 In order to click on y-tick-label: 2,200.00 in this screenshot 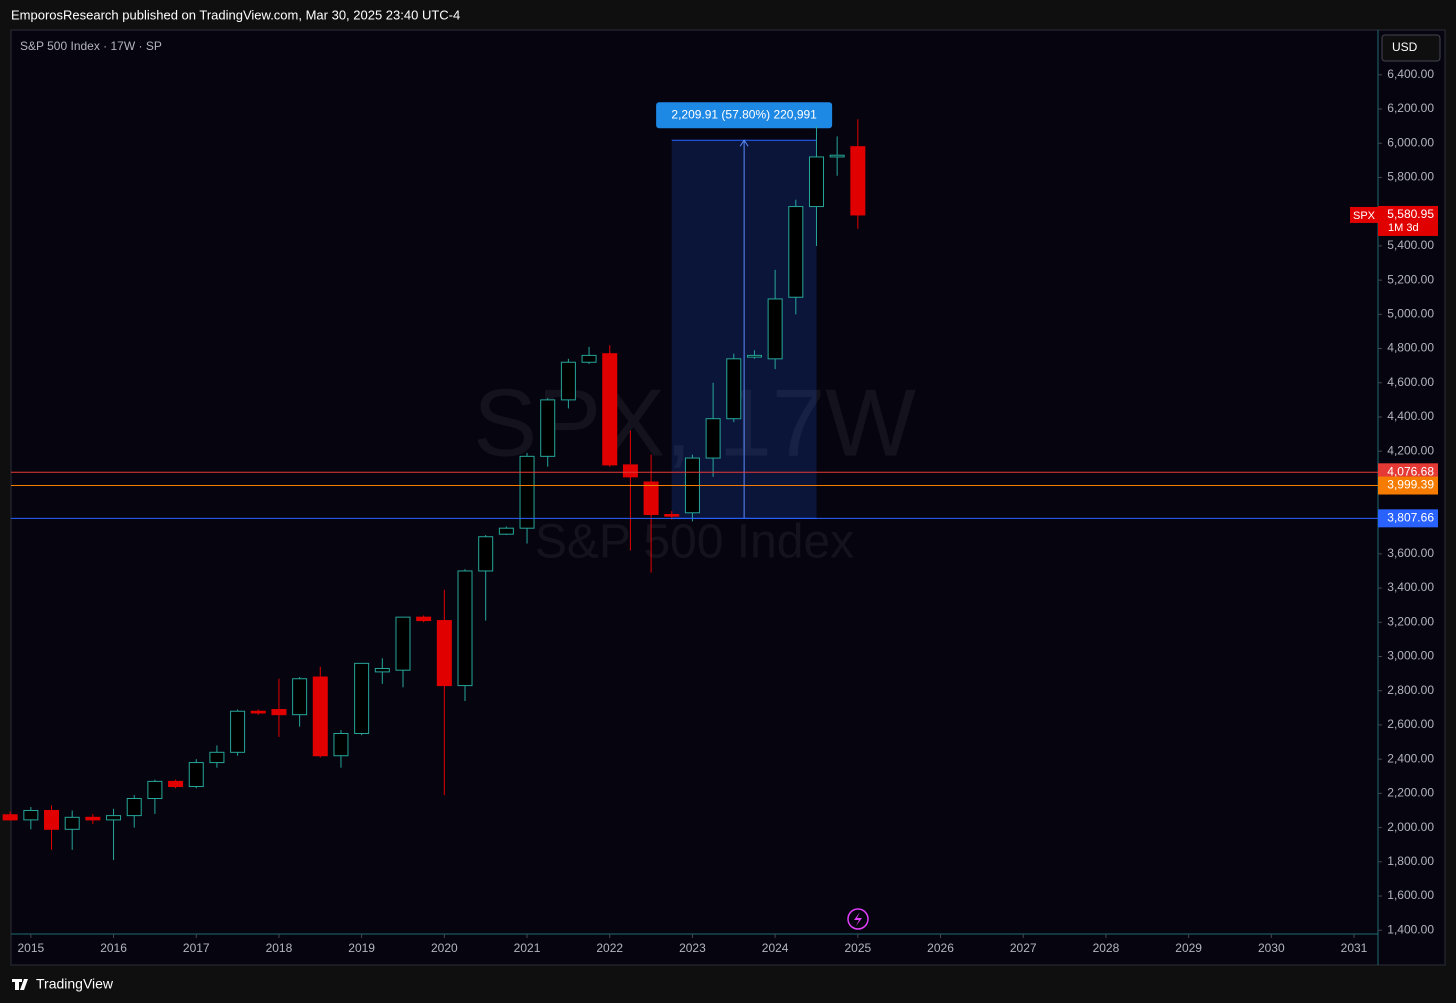, I will do `click(1410, 793)`.